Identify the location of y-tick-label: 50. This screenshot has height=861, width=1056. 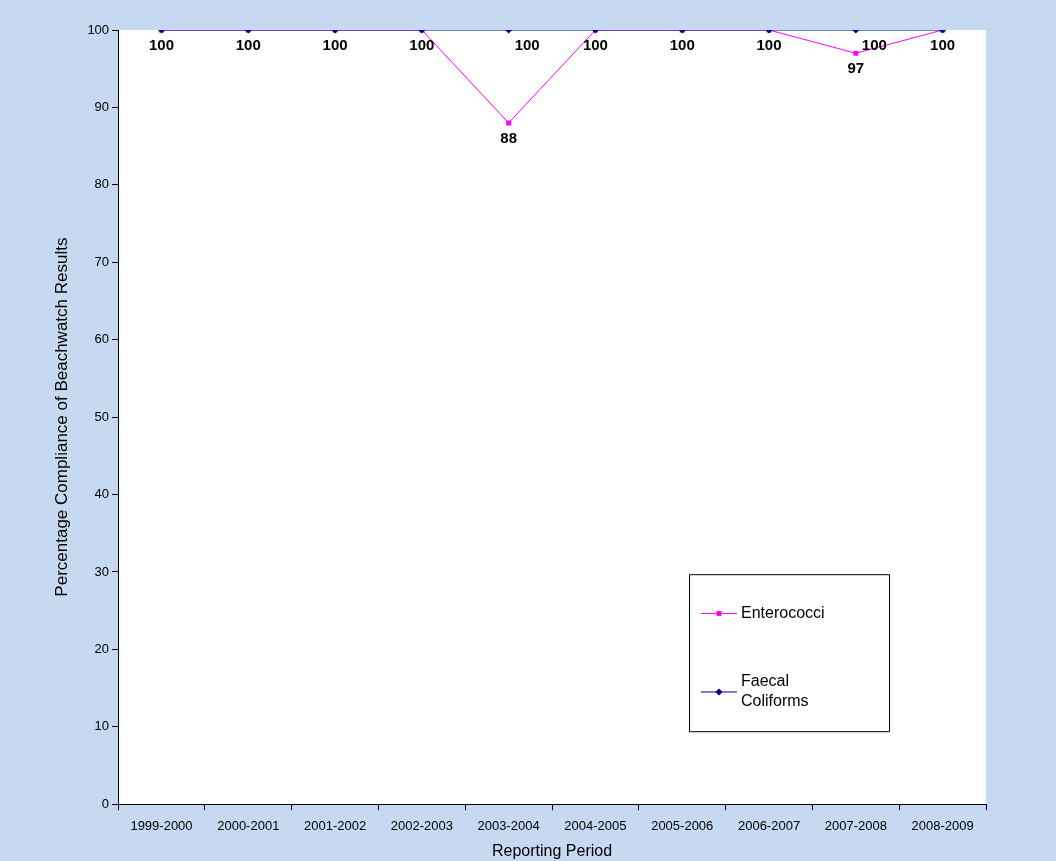
(102, 416).